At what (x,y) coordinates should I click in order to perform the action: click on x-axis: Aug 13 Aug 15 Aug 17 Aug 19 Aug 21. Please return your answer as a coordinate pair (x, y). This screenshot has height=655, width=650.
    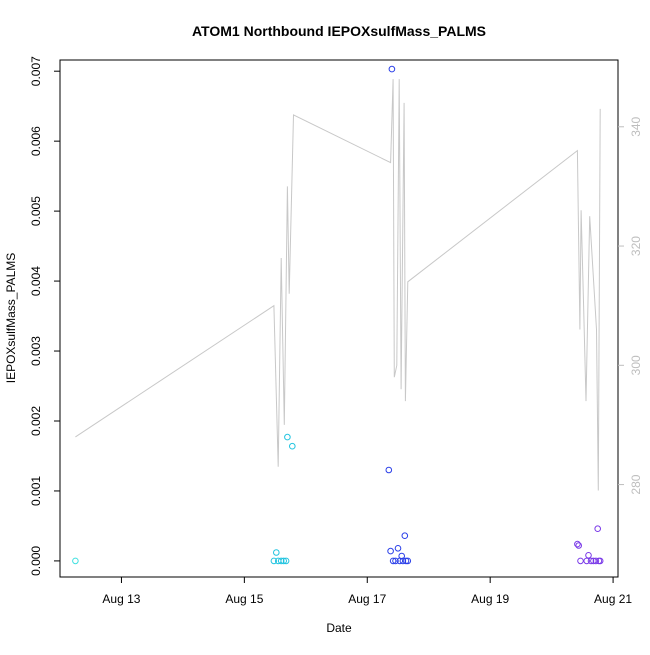
    Looking at the image, I should click on (367, 591).